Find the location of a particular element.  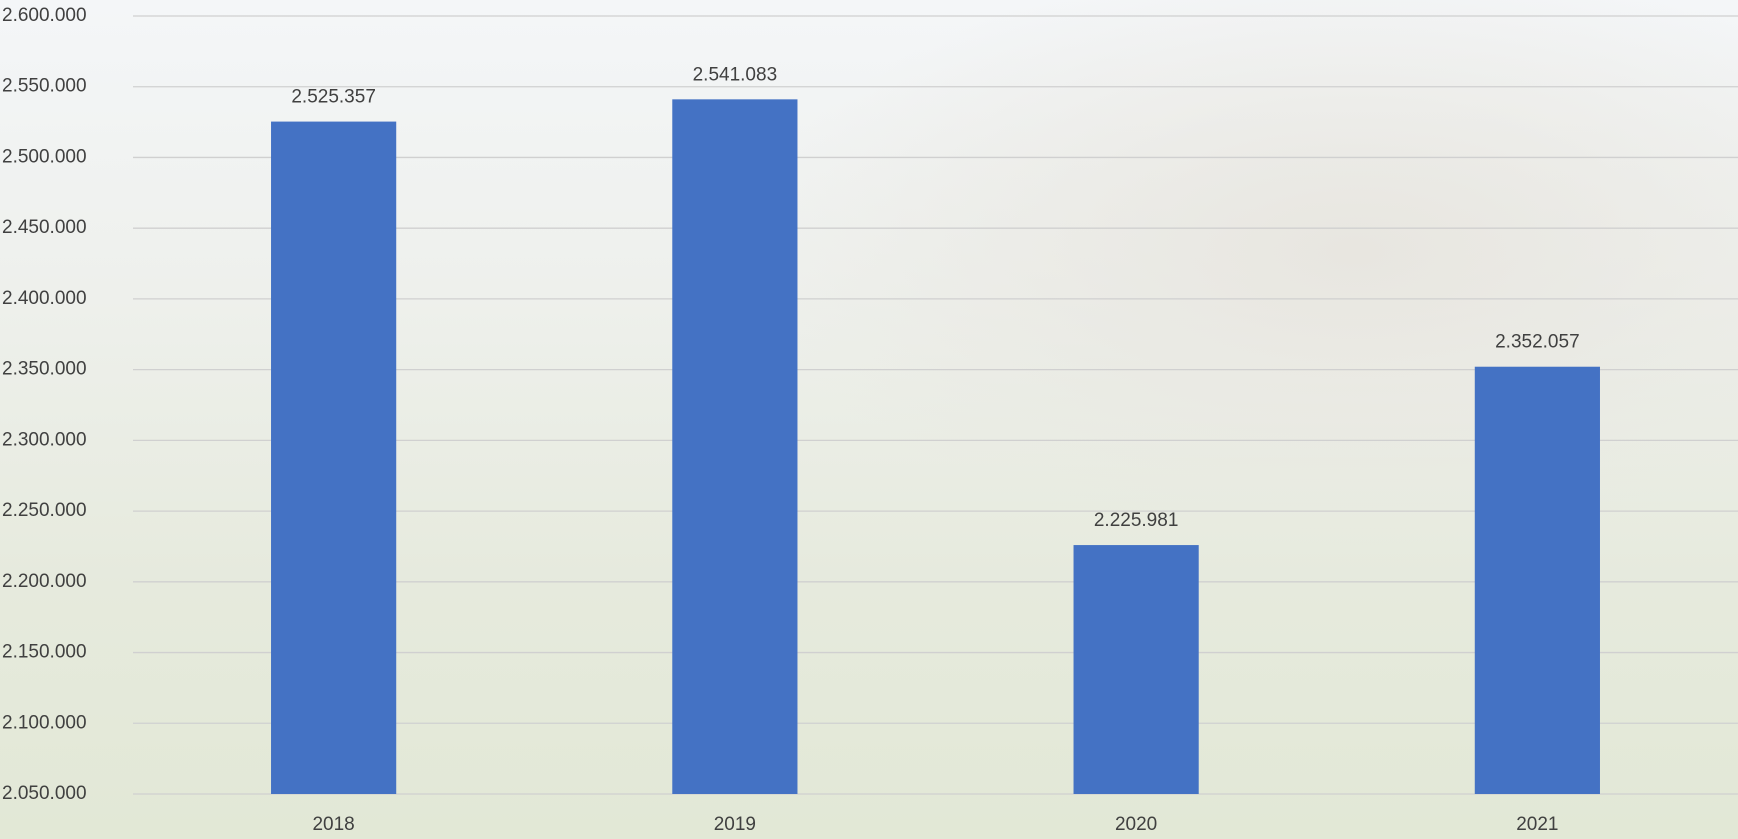

y-tick-label: 2.200.000 is located at coordinates (44, 581).